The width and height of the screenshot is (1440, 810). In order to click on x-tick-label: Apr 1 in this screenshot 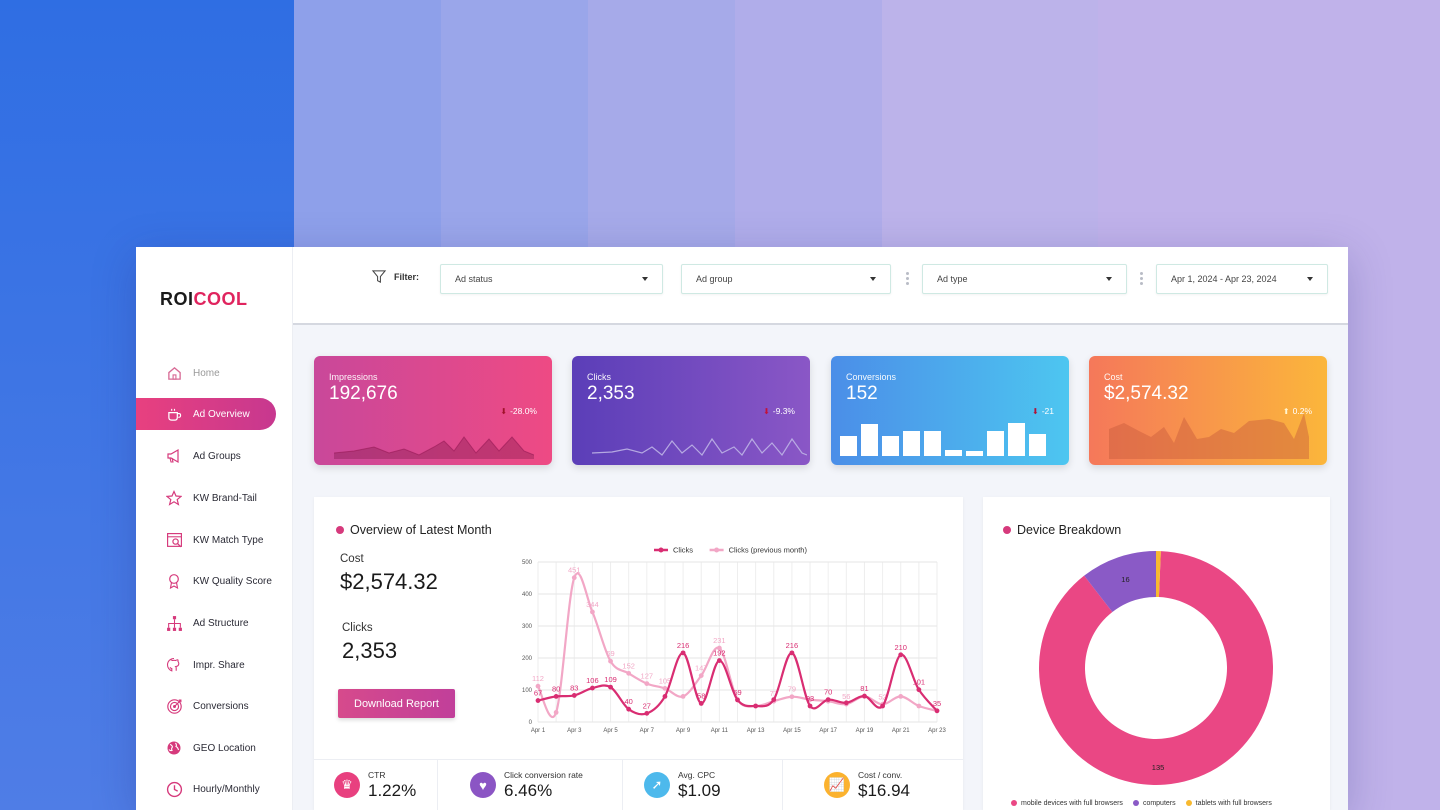, I will do `click(538, 731)`.